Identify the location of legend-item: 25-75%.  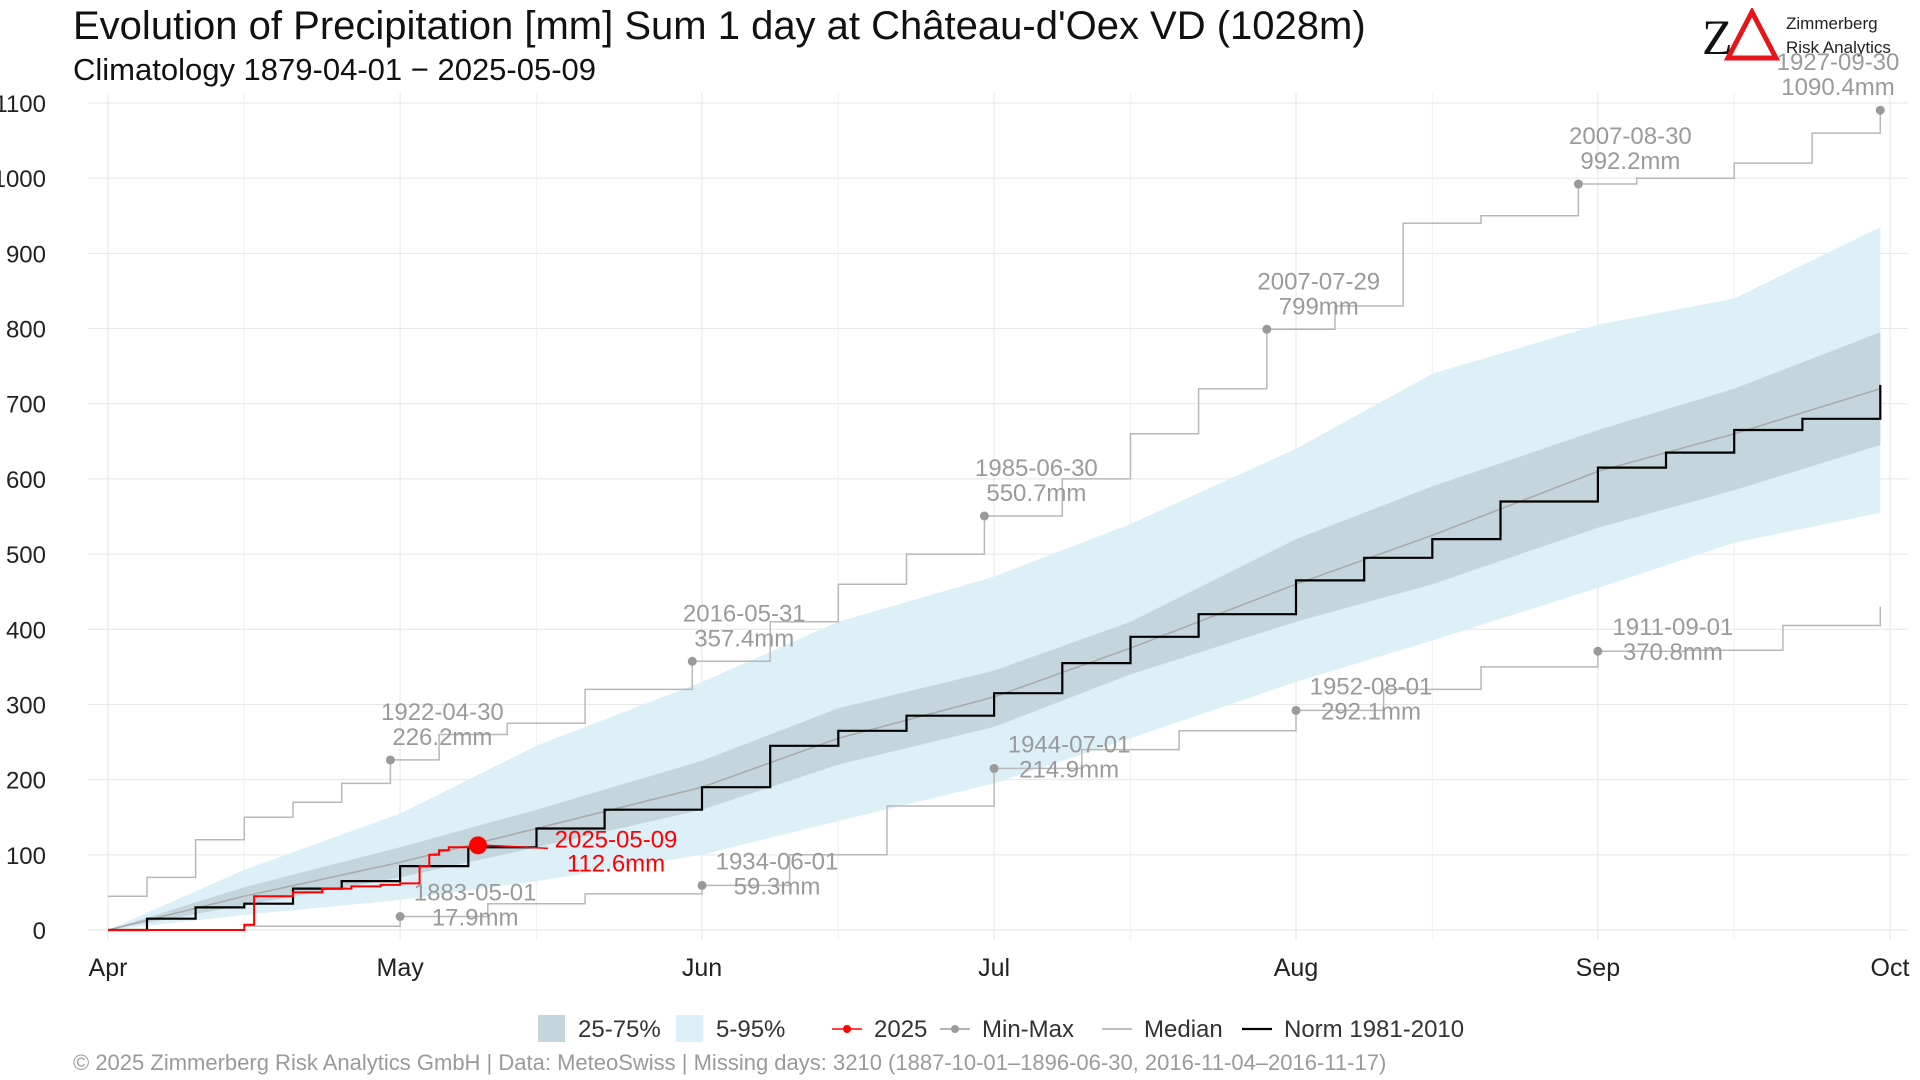
(597, 1029).